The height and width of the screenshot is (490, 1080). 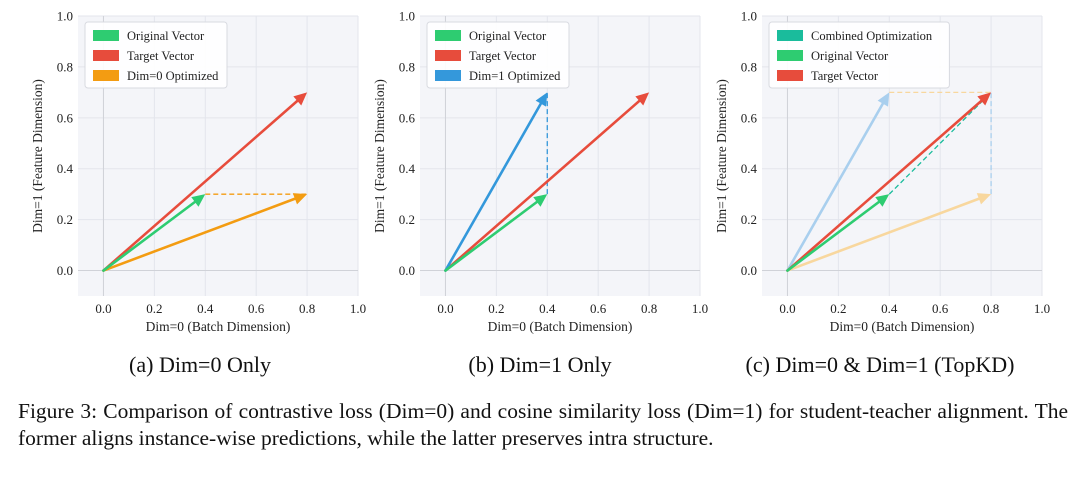 I want to click on legend-label: Dim=1 Optimized, so click(x=515, y=76).